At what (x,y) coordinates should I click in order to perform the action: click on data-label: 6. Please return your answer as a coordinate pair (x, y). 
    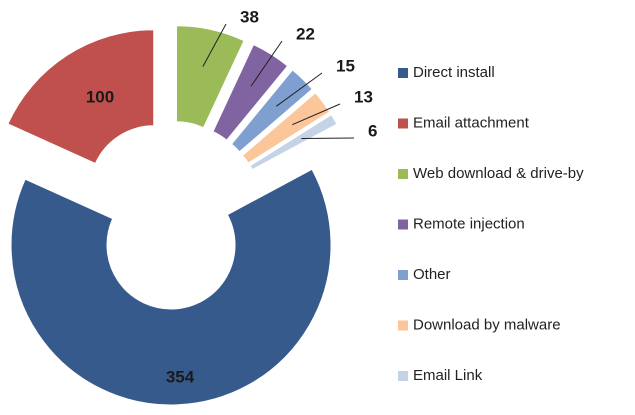
    Looking at the image, I should click on (372, 130).